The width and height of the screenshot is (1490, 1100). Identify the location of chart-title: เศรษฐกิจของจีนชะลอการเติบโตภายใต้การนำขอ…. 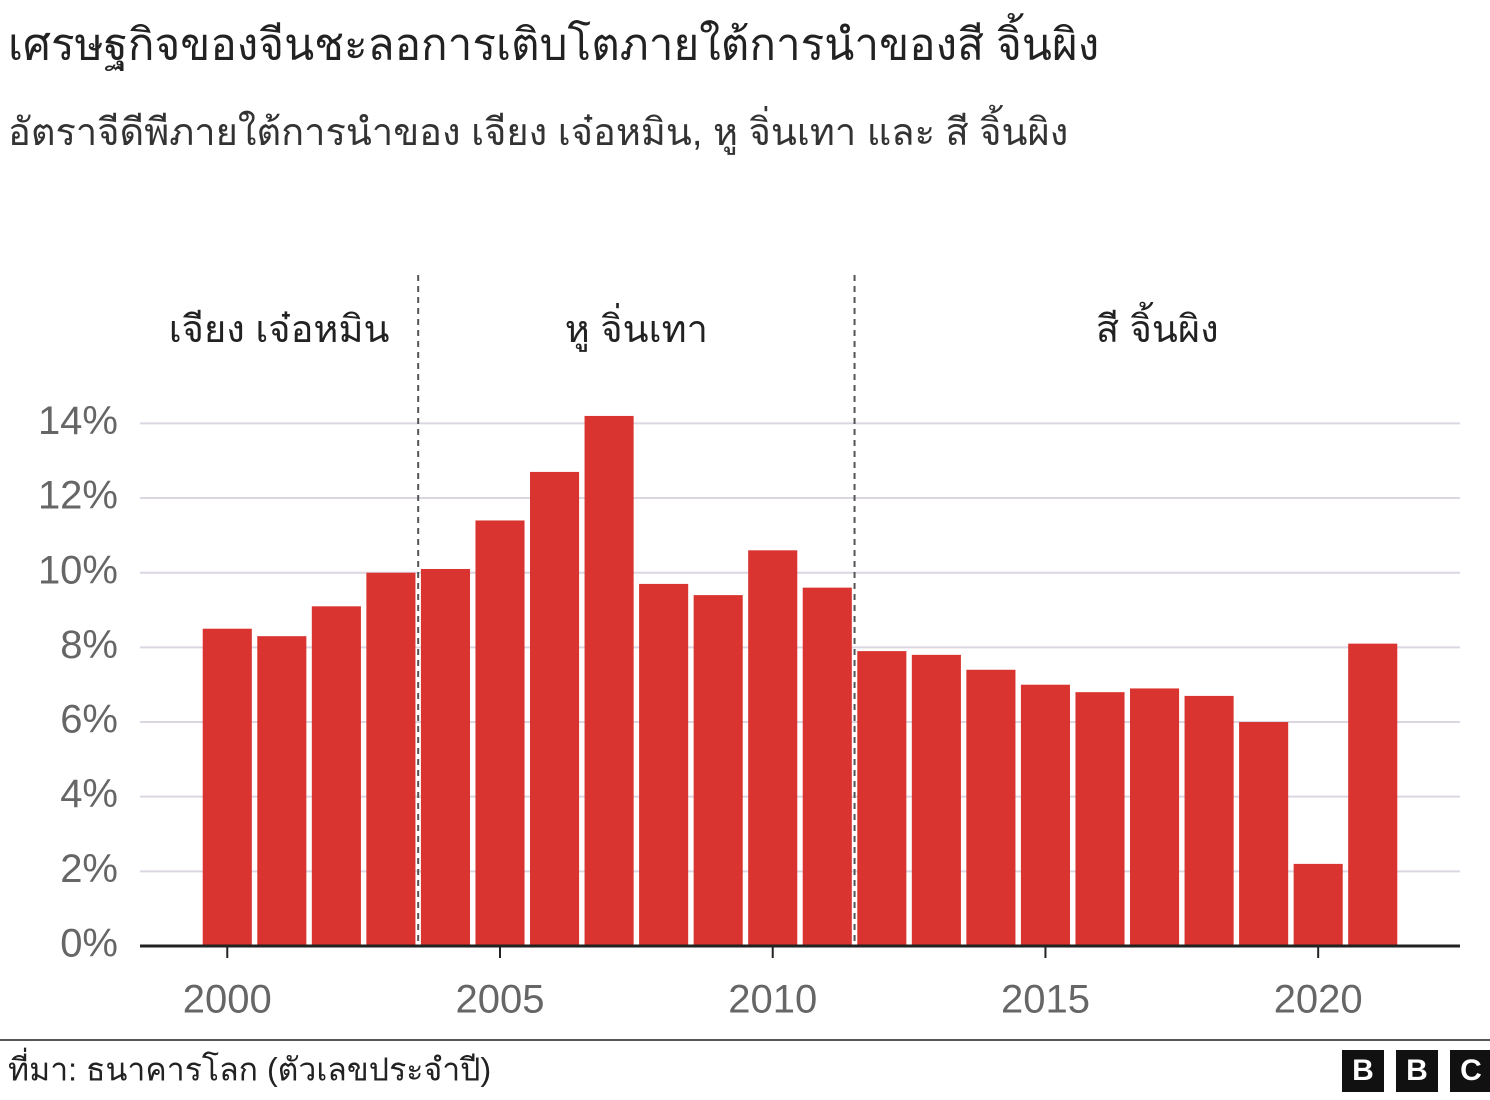
(553, 42).